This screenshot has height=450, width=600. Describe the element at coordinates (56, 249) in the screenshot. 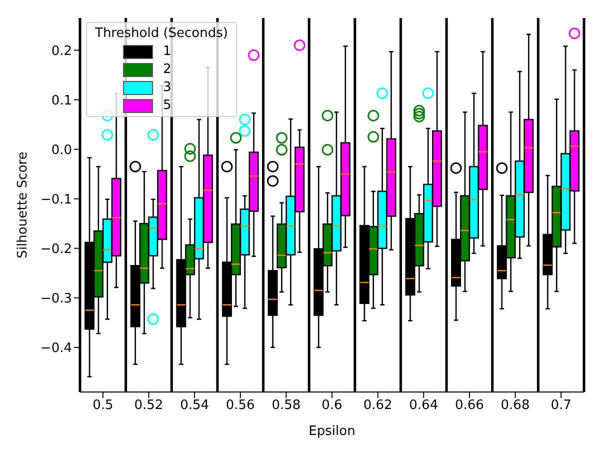

I see `y-tick-label: −0.2` at that location.